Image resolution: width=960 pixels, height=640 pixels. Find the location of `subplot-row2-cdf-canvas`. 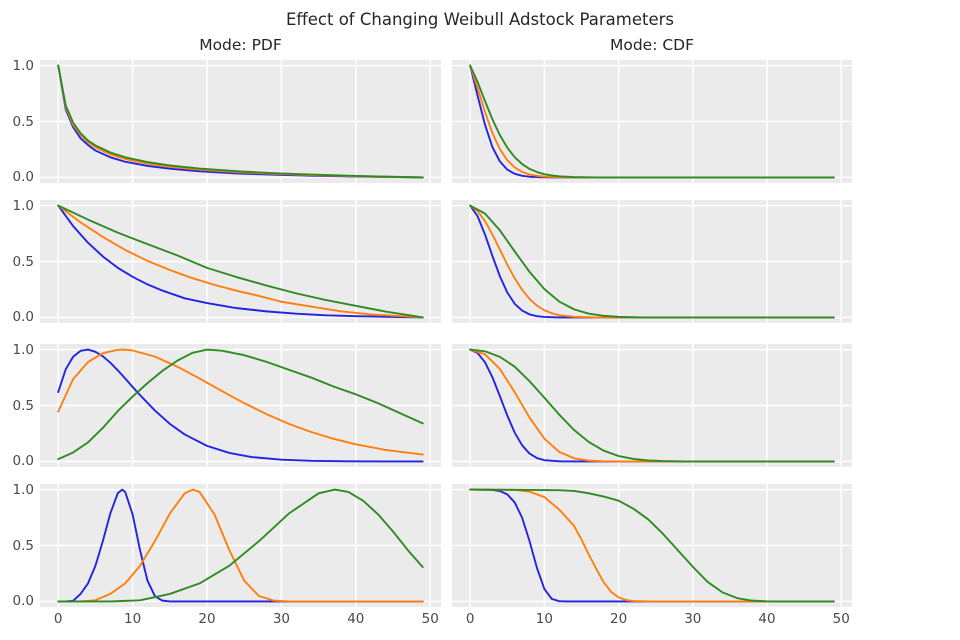

subplot-row2-cdf-canvas is located at coordinates (652, 261).